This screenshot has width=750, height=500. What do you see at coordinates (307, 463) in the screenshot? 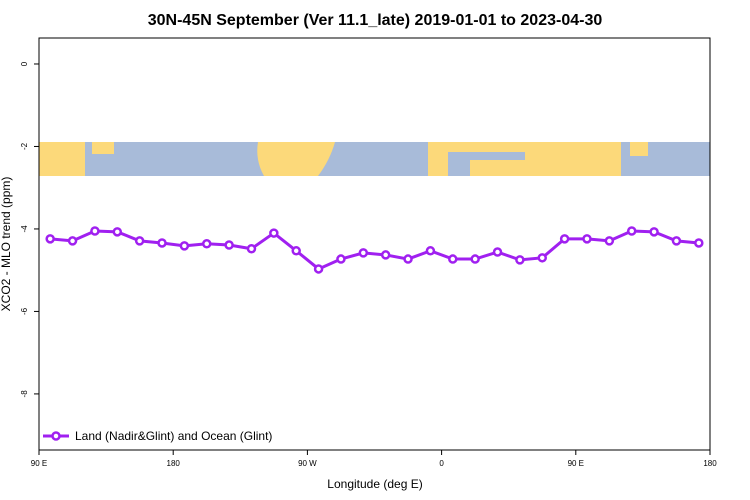
I see `x-tick-label: 90 W` at bounding box center [307, 463].